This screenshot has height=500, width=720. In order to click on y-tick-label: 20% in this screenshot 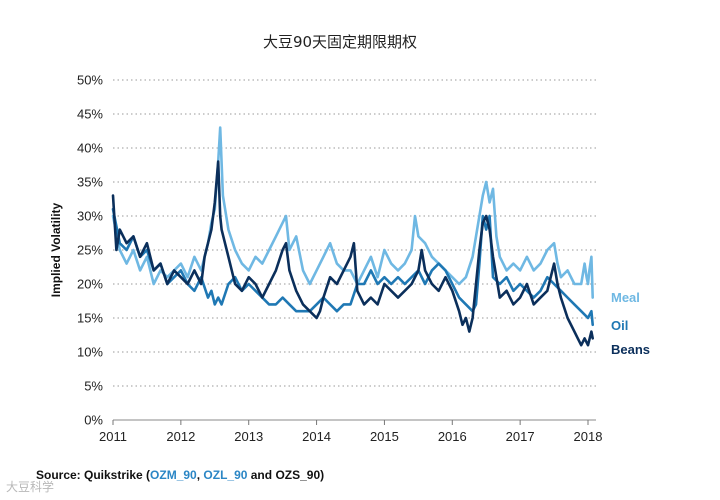, I will do `click(90, 284)`.